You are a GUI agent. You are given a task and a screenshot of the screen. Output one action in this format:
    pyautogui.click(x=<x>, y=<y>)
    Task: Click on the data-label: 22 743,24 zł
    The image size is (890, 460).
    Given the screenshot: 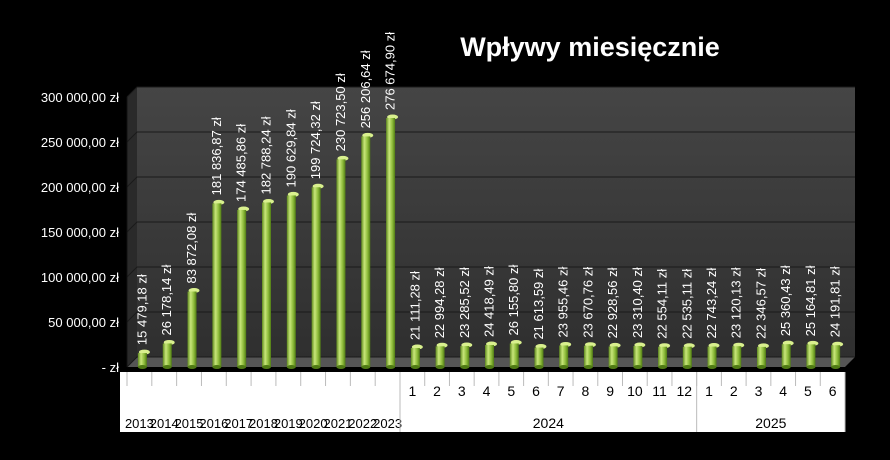 What is the action you would take?
    pyautogui.click(x=711, y=303)
    